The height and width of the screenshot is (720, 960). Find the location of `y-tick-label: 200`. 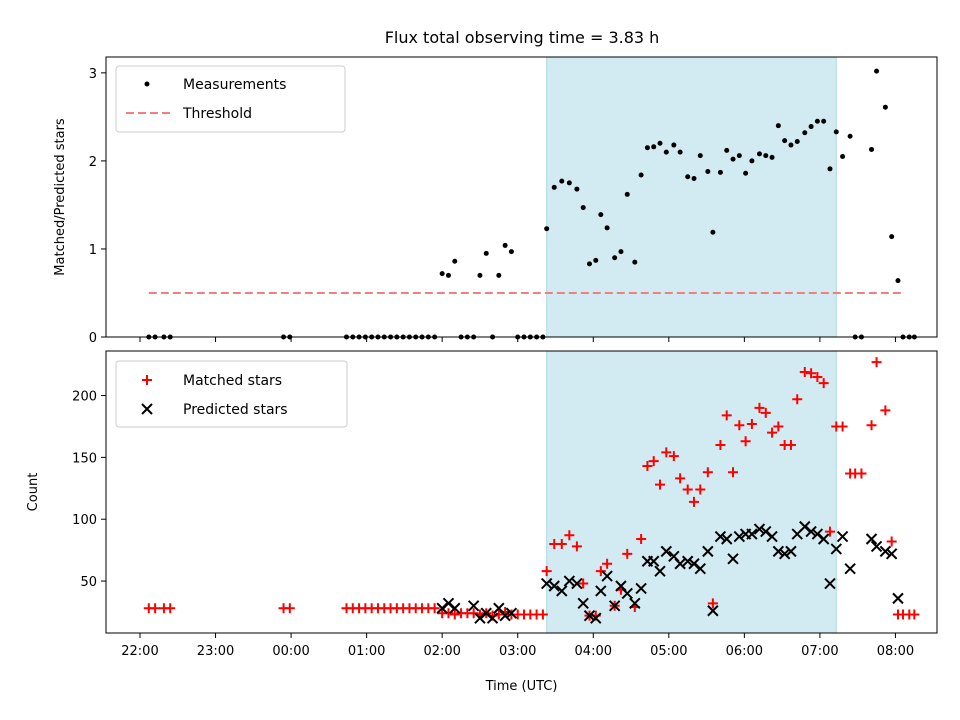

y-tick-label: 200 is located at coordinates (84, 397).